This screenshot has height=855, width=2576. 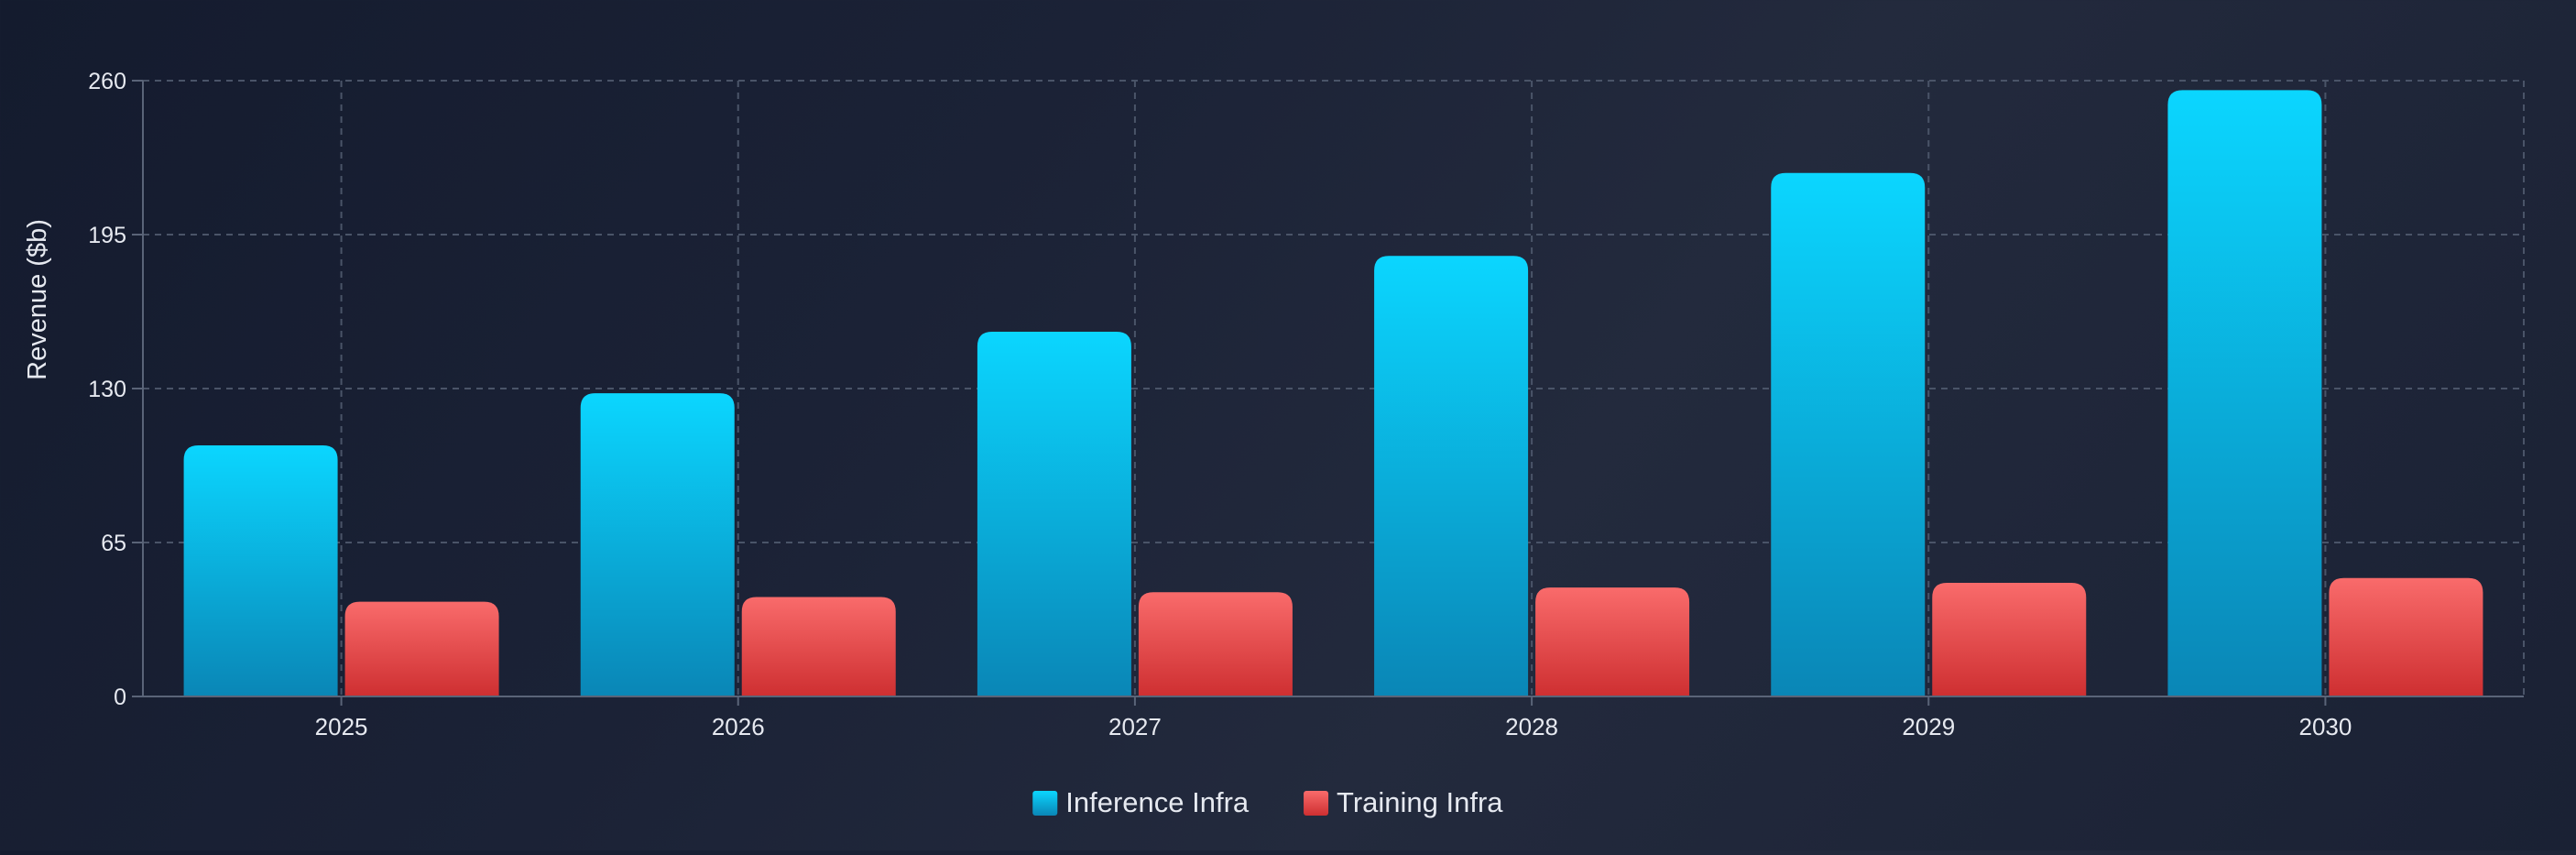 I want to click on bar-training-2027, so click(x=1216, y=644).